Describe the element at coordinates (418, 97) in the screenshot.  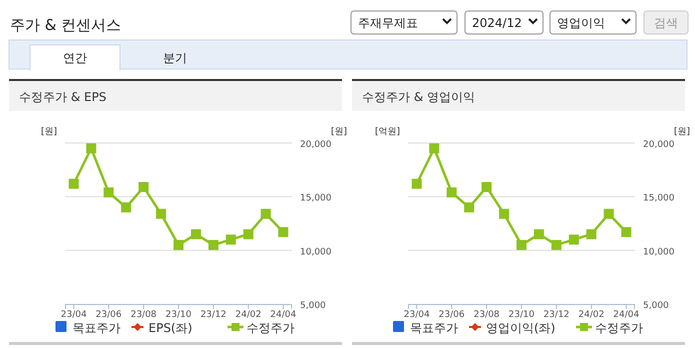
I see `chart-title: 수정주가 & 영업이익` at that location.